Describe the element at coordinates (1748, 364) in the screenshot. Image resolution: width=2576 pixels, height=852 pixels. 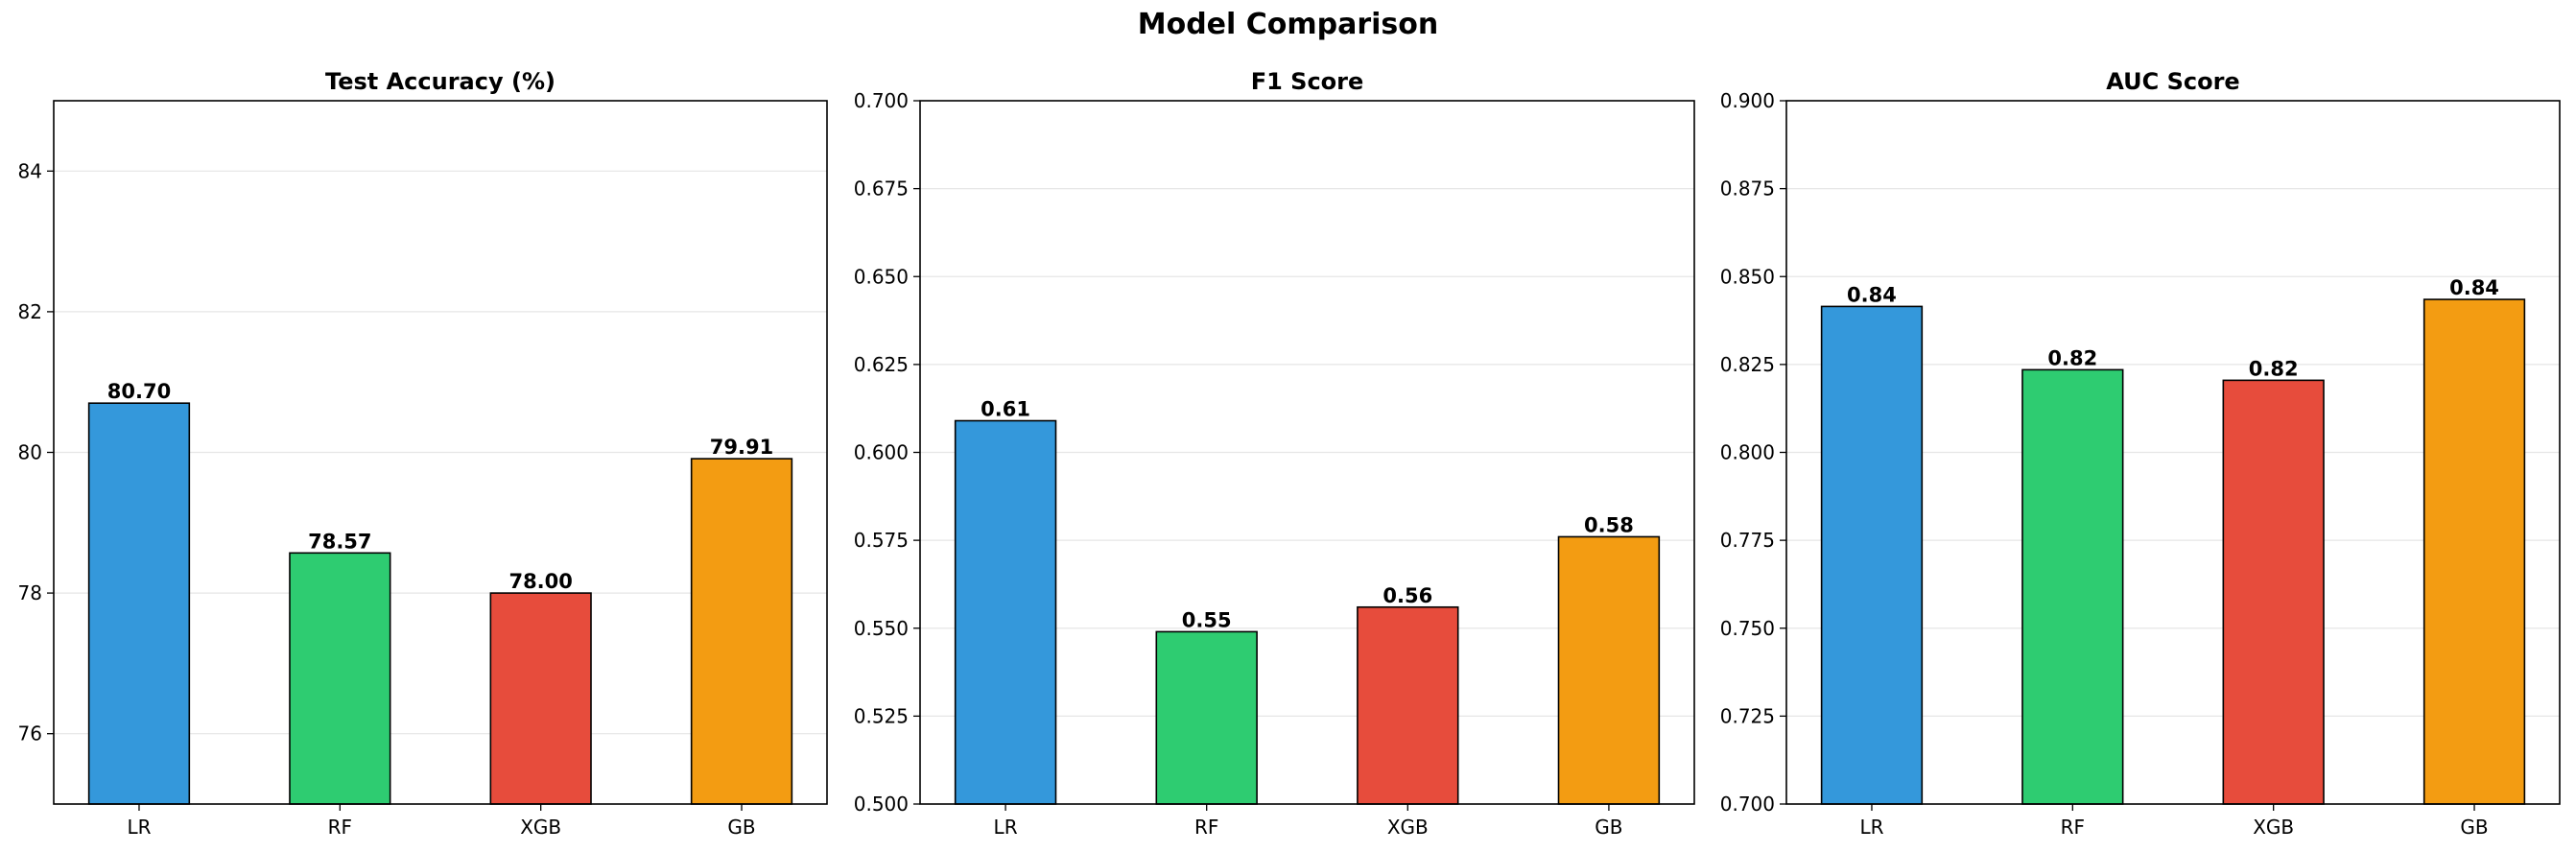
I see `y-tick-label: 0.825` at that location.